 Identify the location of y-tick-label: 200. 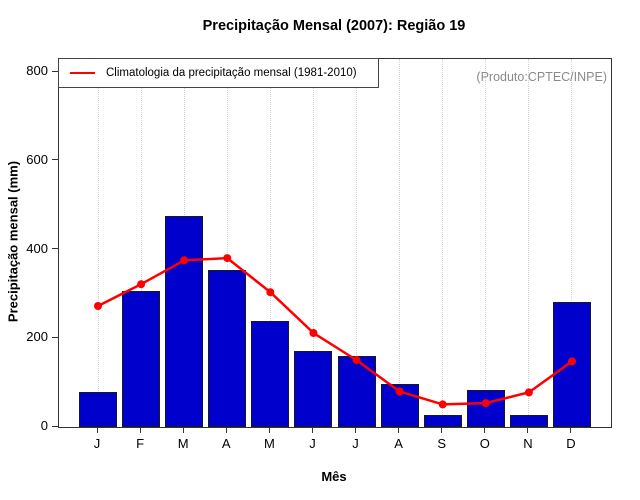
(37, 337).